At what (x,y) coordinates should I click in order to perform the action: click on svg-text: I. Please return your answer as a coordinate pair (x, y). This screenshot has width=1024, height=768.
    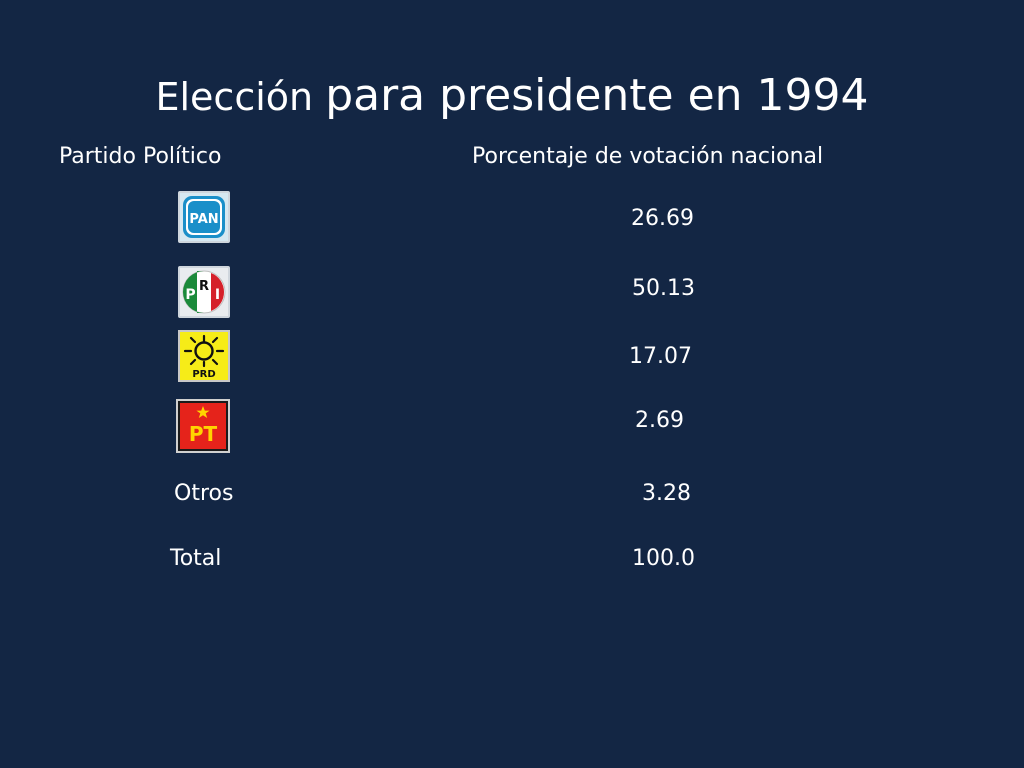
    Looking at the image, I should click on (217, 295).